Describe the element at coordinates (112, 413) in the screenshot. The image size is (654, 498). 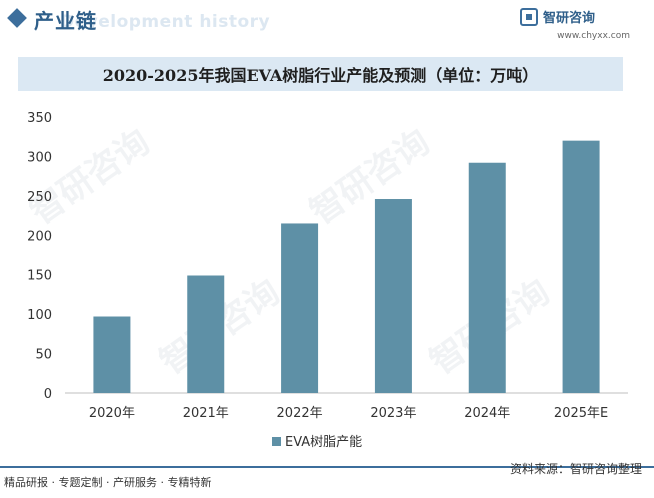
I see `x-tick-label: 2020年` at that location.